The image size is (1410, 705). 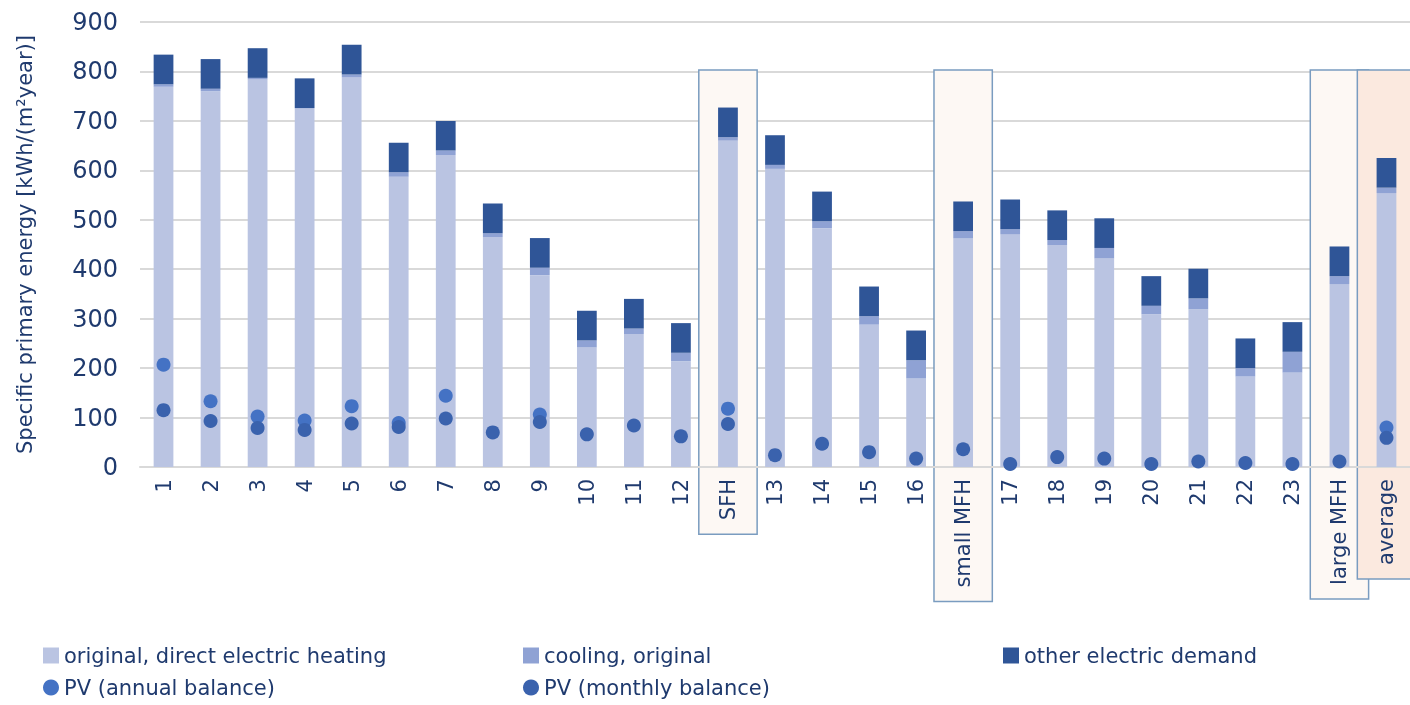 What do you see at coordinates (95, 318) in the screenshot?
I see `y-tick-label: 300` at bounding box center [95, 318].